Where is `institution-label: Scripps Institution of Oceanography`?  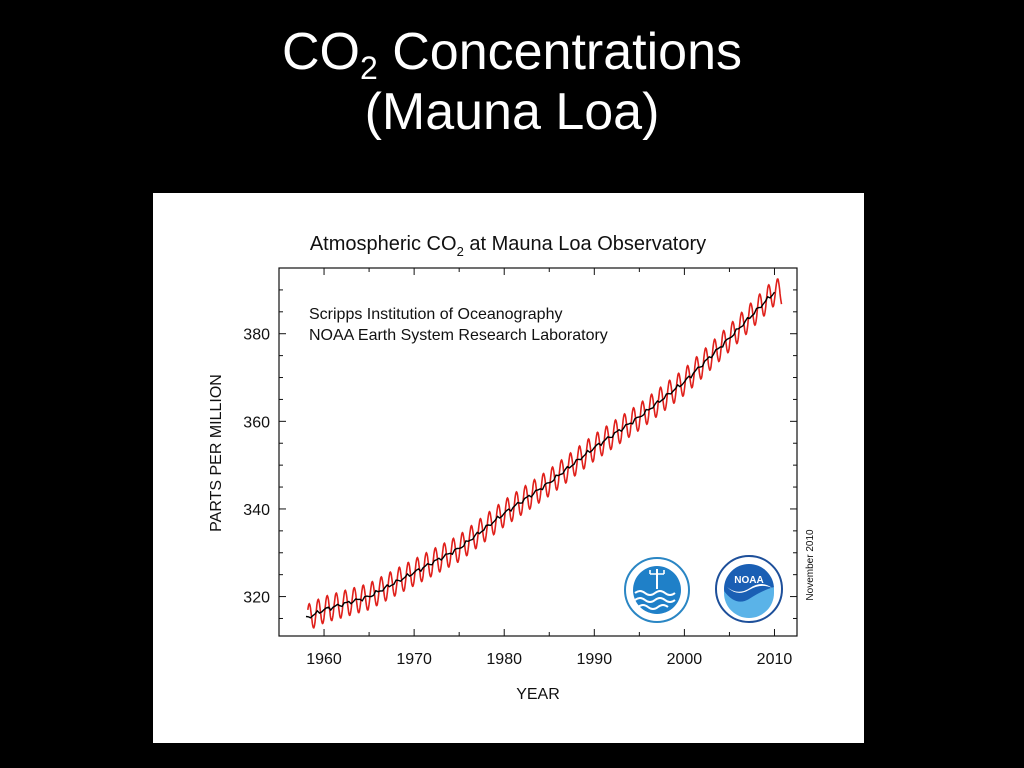 institution-label: Scripps Institution of Oceanography is located at coordinates (435, 314).